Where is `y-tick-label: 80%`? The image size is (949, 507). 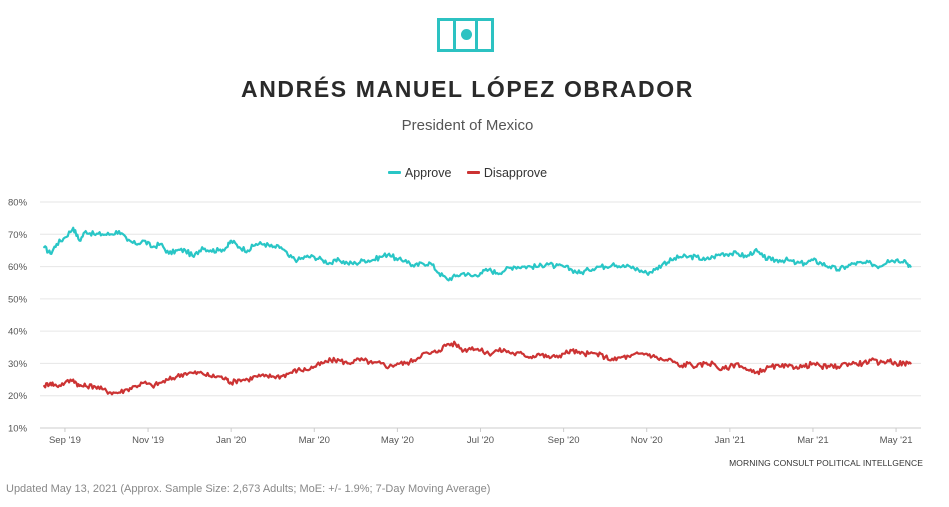
y-tick-label: 80% is located at coordinates (18, 203).